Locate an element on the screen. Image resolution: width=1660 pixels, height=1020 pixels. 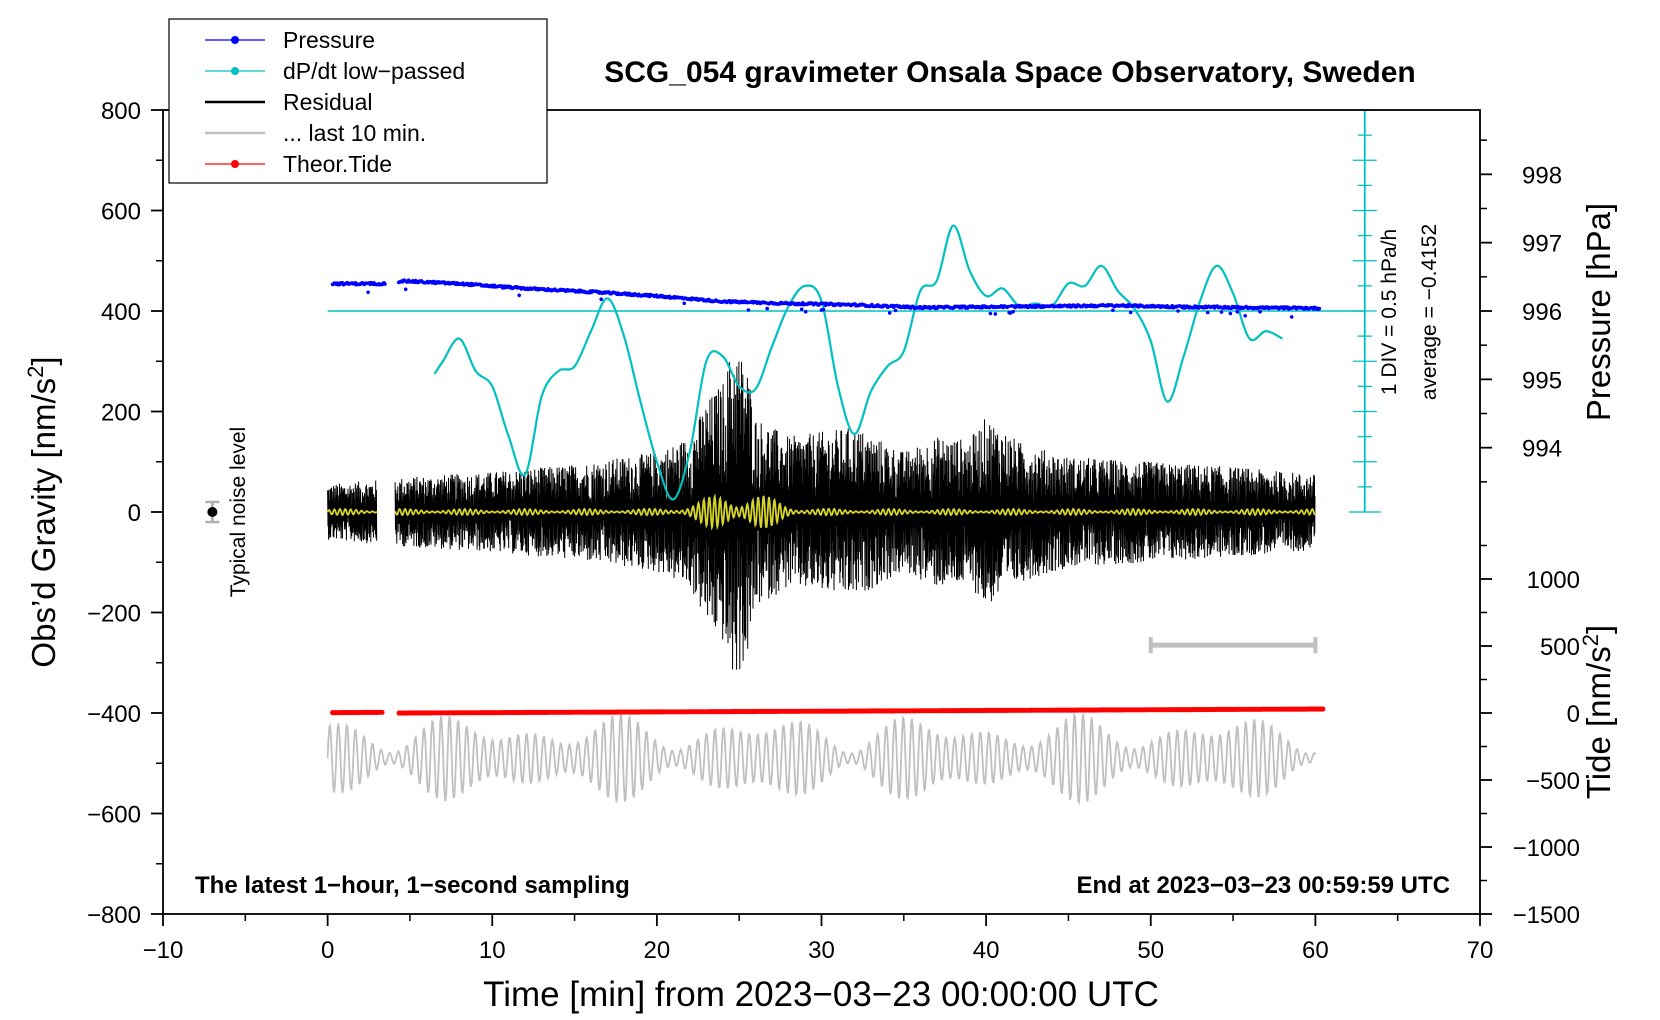
y-axis-label-left: Obs’d Gravity [nm/s2] is located at coordinates (42, 511).